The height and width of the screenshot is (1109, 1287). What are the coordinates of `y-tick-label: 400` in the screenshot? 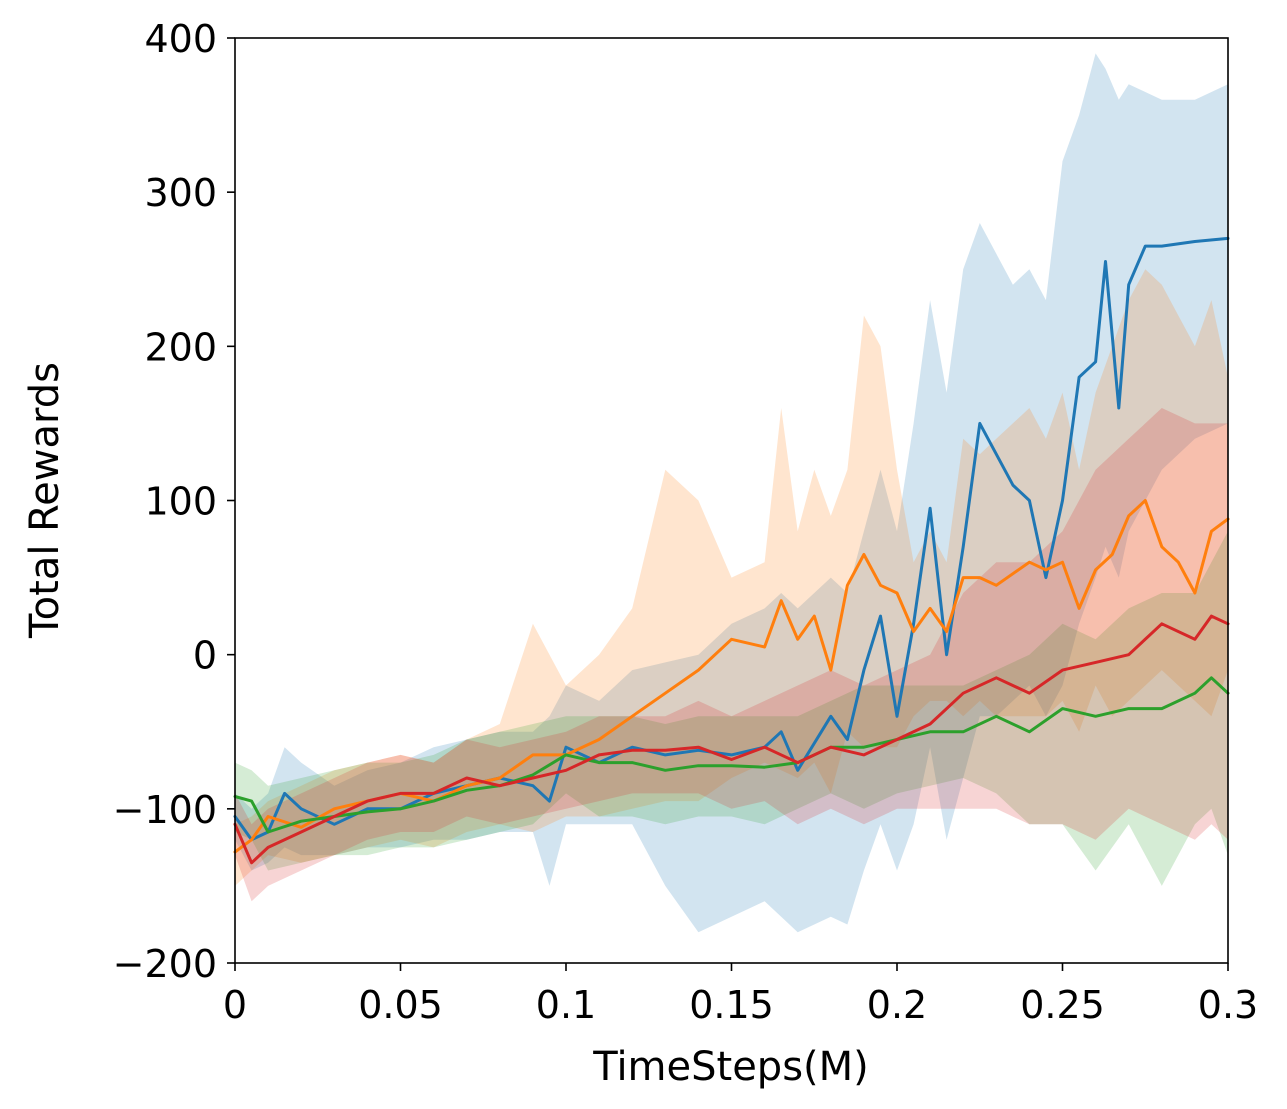 It's located at (180, 39).